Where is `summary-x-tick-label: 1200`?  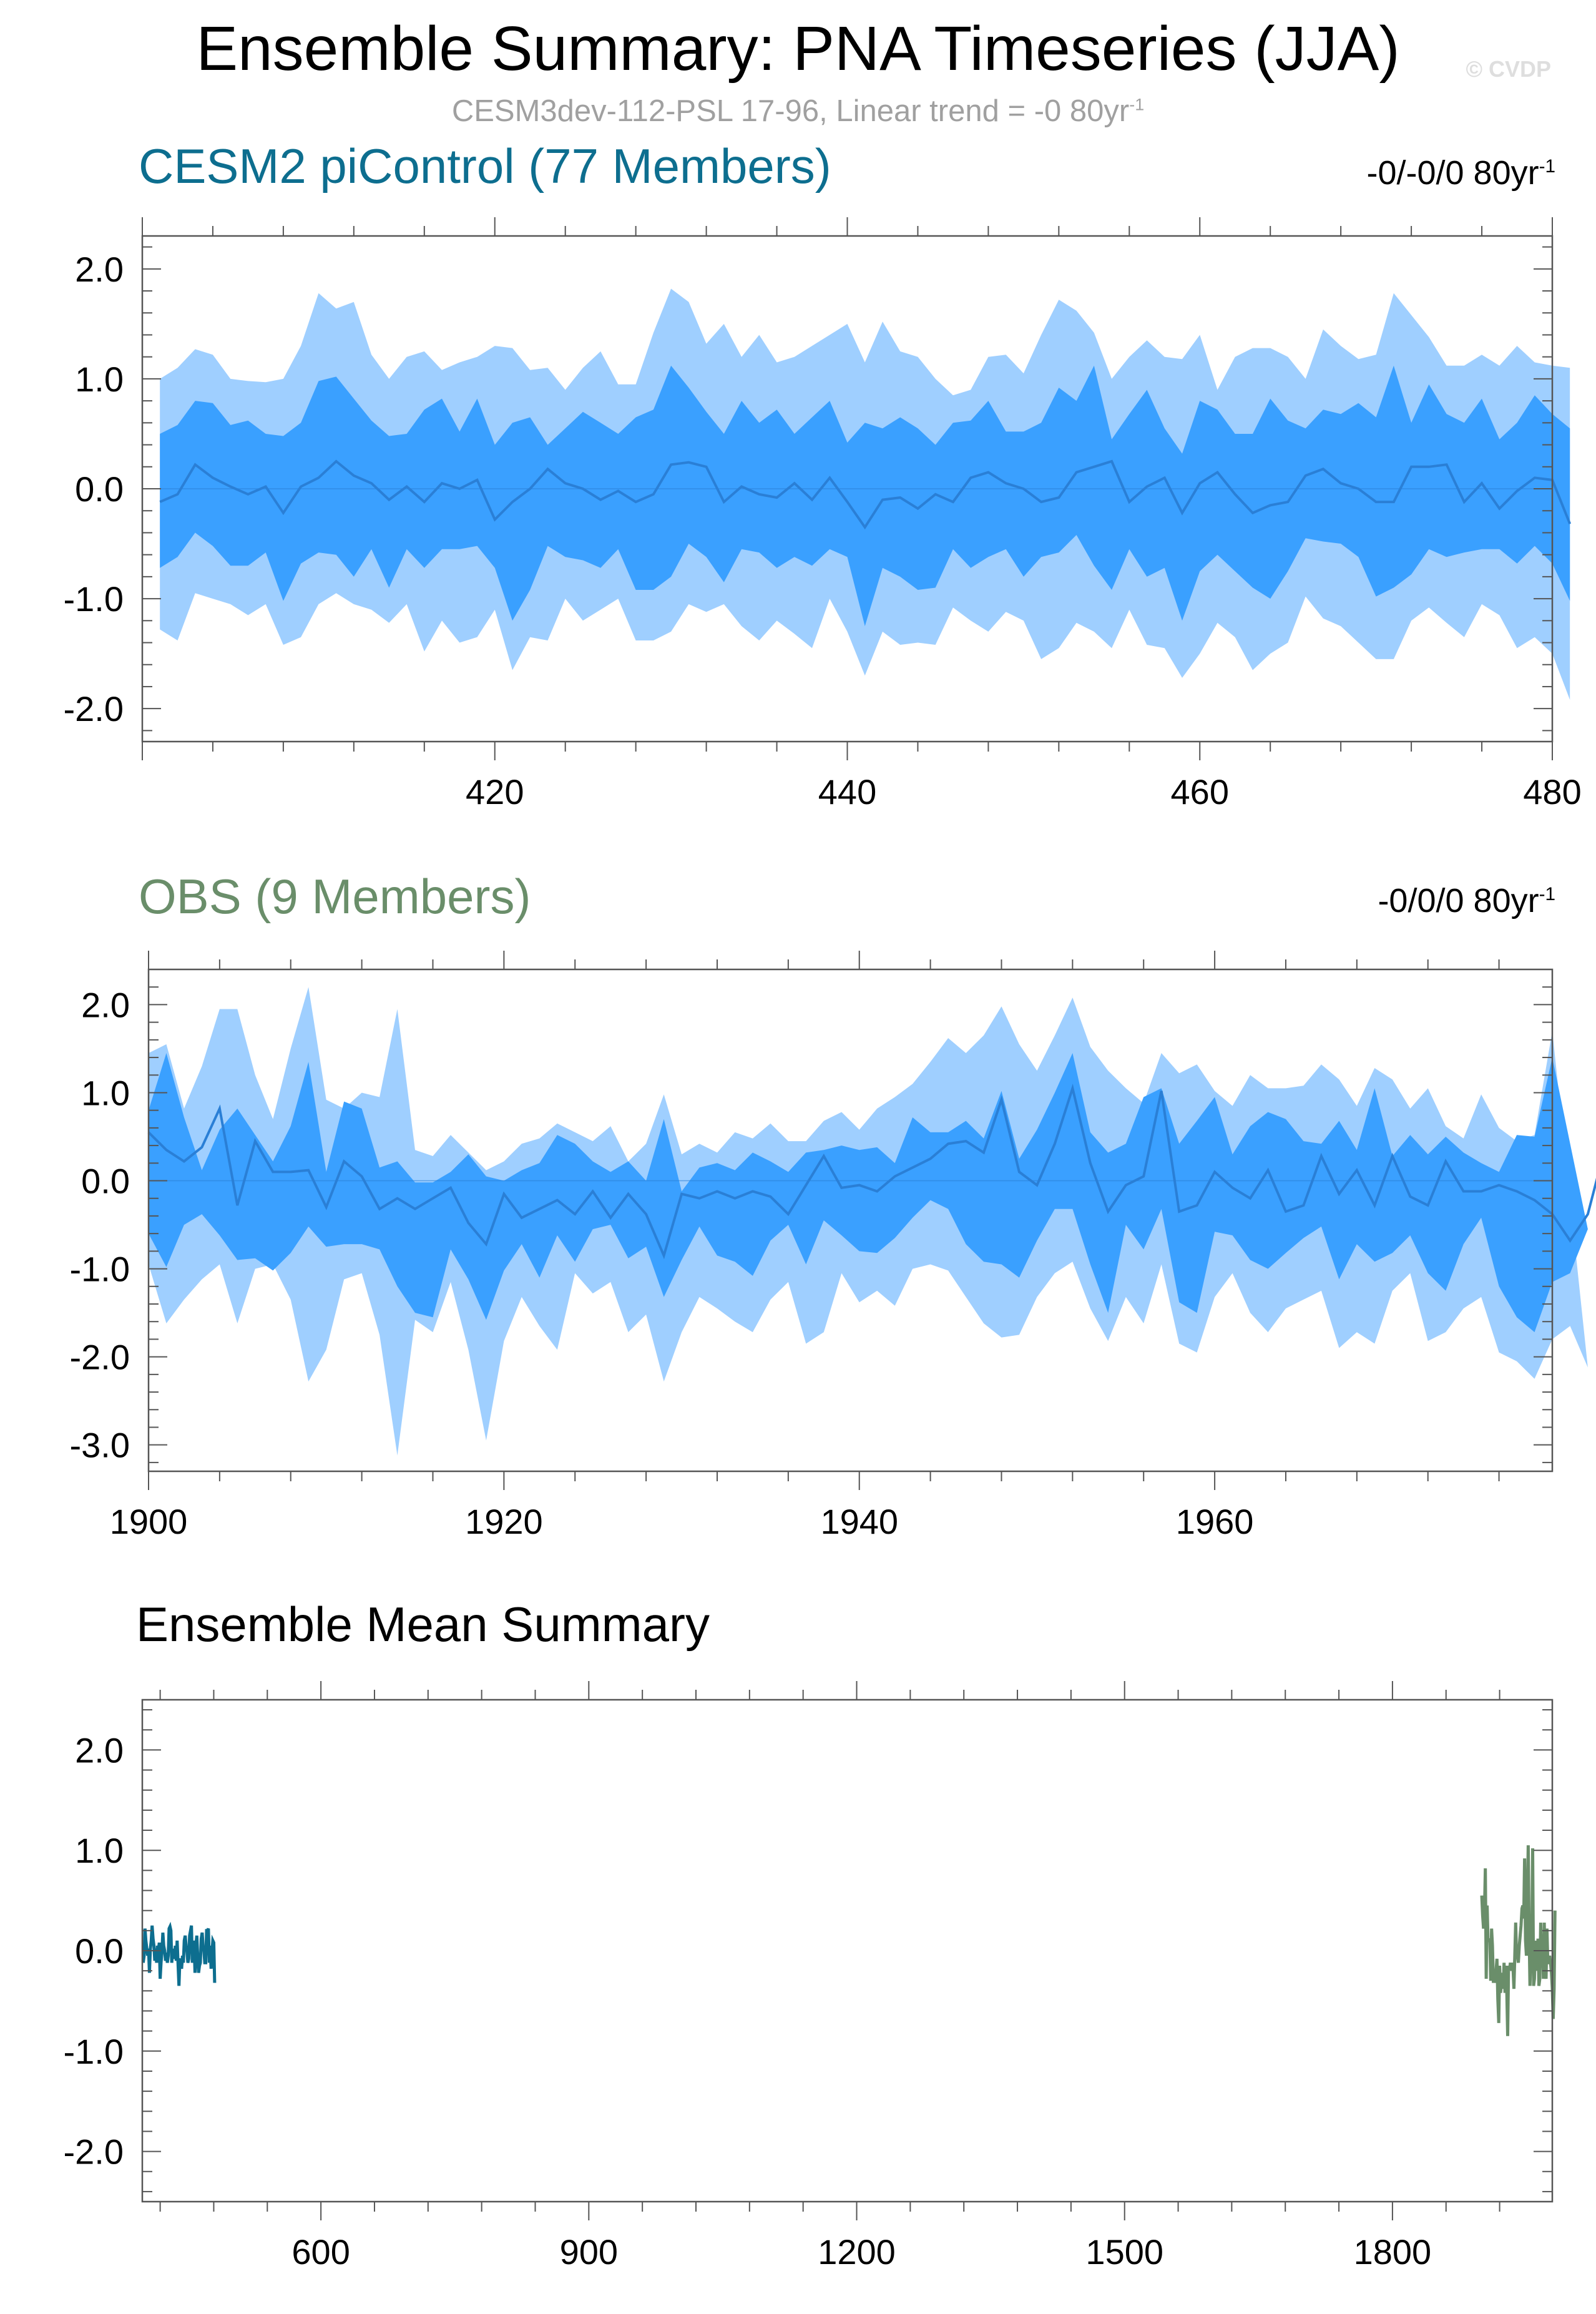
summary-x-tick-label: 1200 is located at coordinates (857, 2252).